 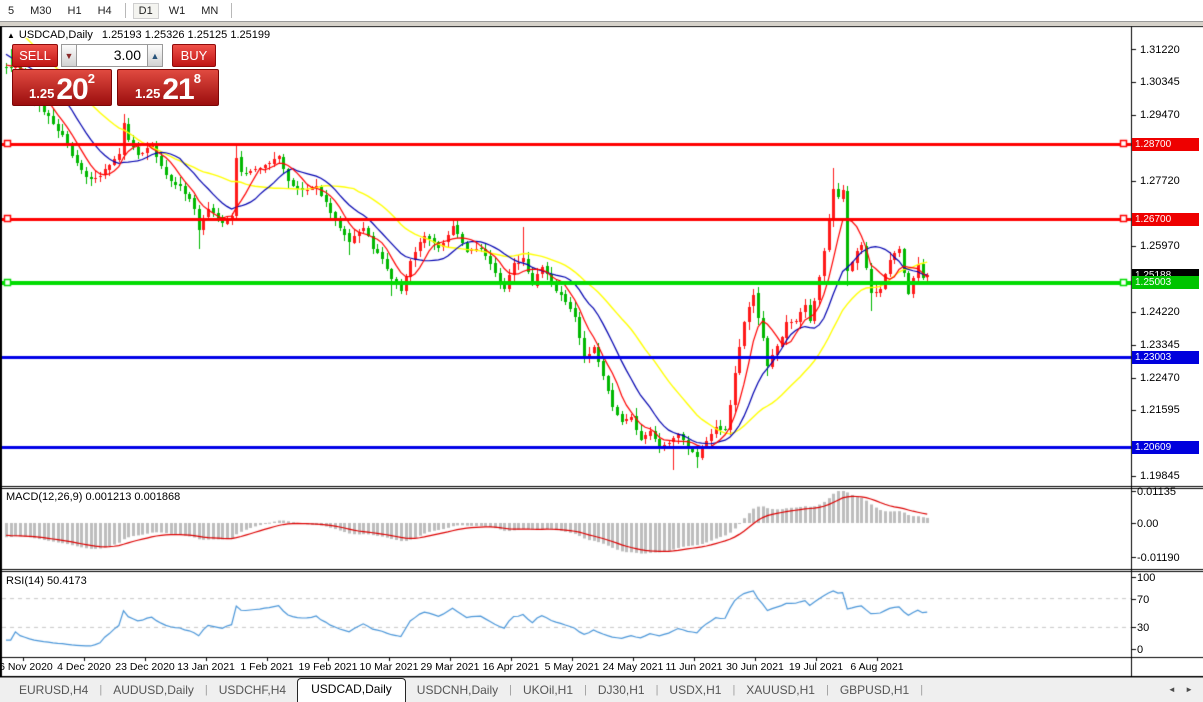 What do you see at coordinates (1165, 144) in the screenshot?
I see `price-tag-1.28700: 1.28700` at bounding box center [1165, 144].